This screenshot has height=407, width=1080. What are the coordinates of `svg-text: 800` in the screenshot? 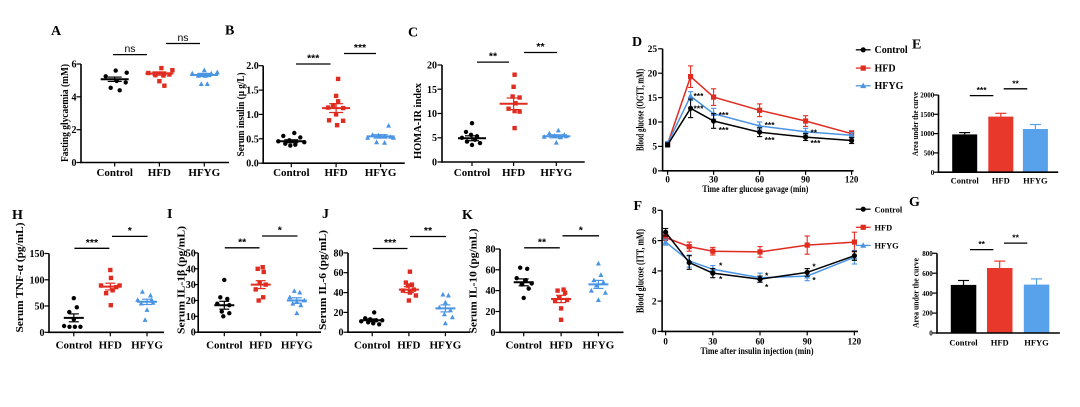 It's located at (927, 254).